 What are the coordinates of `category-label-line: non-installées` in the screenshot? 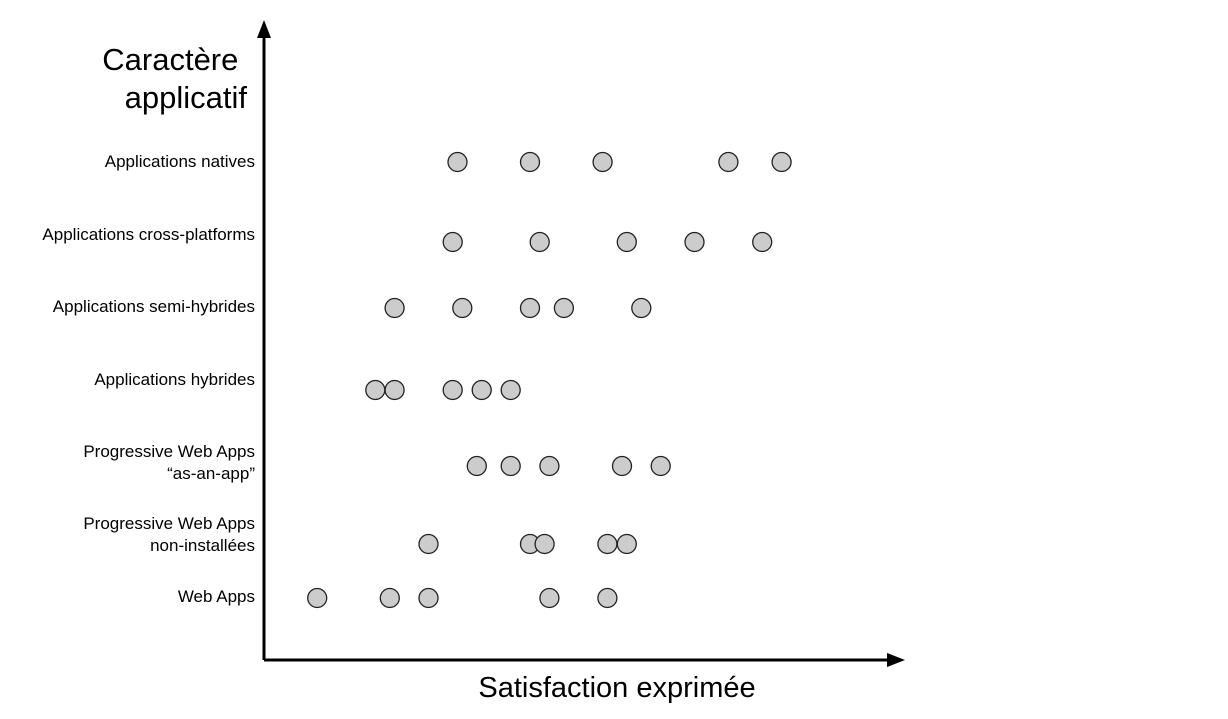 It's located at (202, 545).